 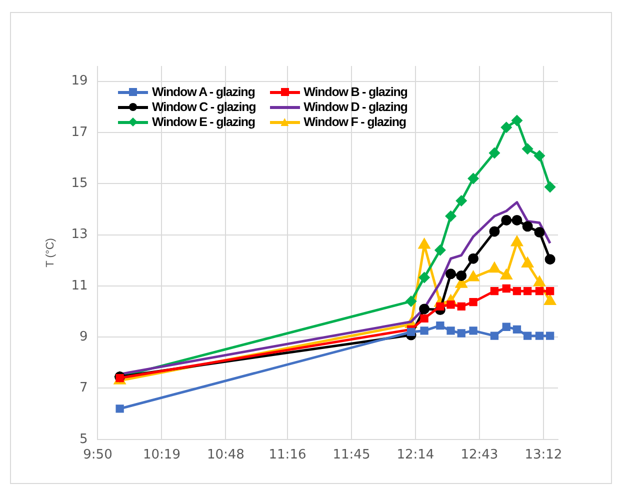 What do you see at coordinates (79, 81) in the screenshot?
I see `y-tick-label: 19` at bounding box center [79, 81].